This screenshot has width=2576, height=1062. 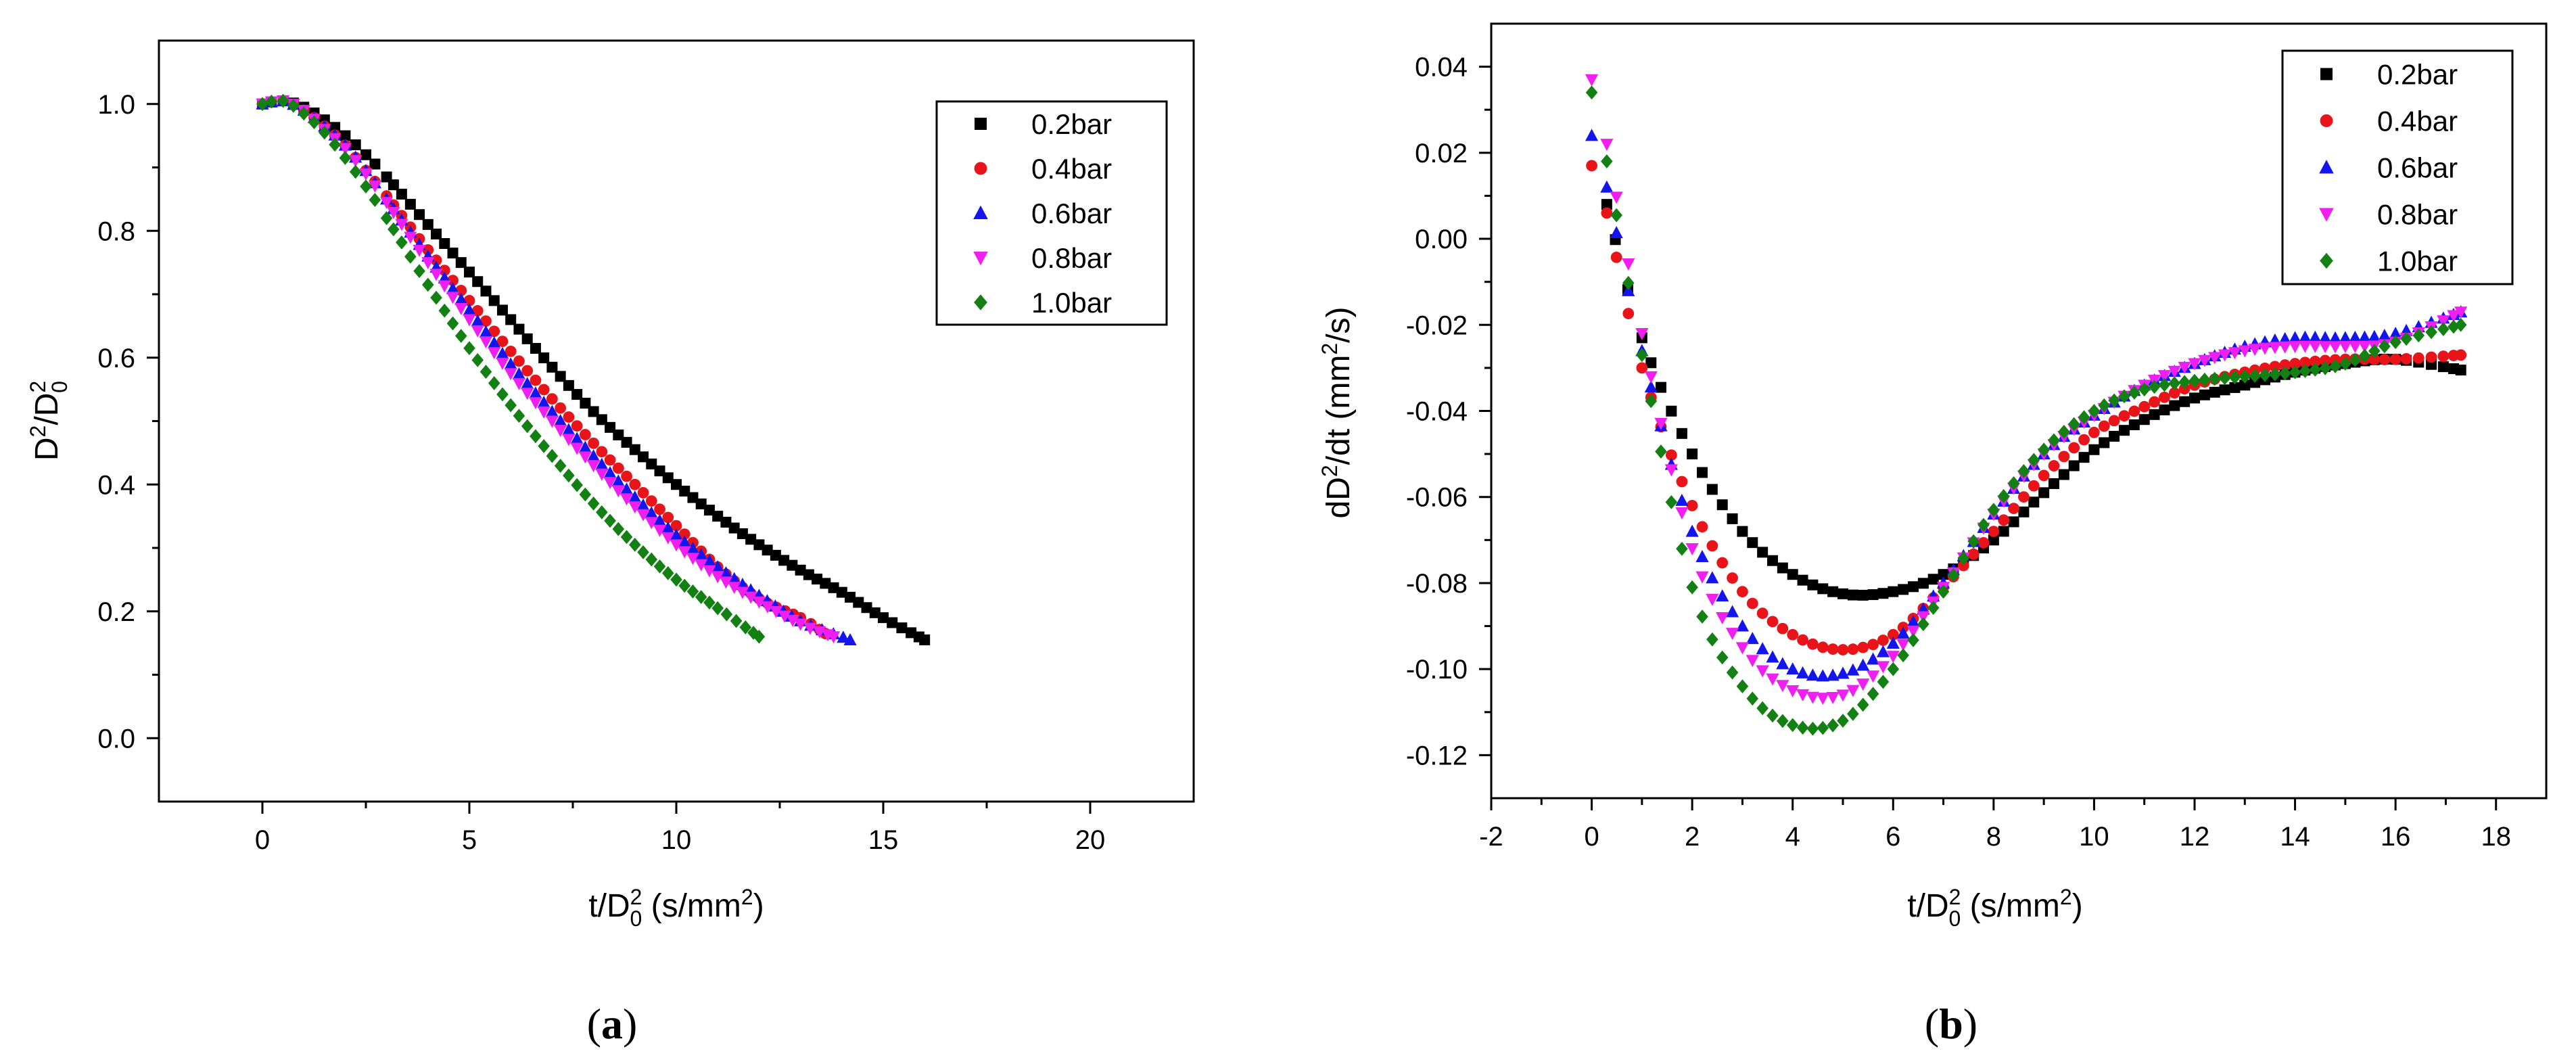 What do you see at coordinates (2417, 168) in the screenshot?
I see `legend-label: 0.6bar` at bounding box center [2417, 168].